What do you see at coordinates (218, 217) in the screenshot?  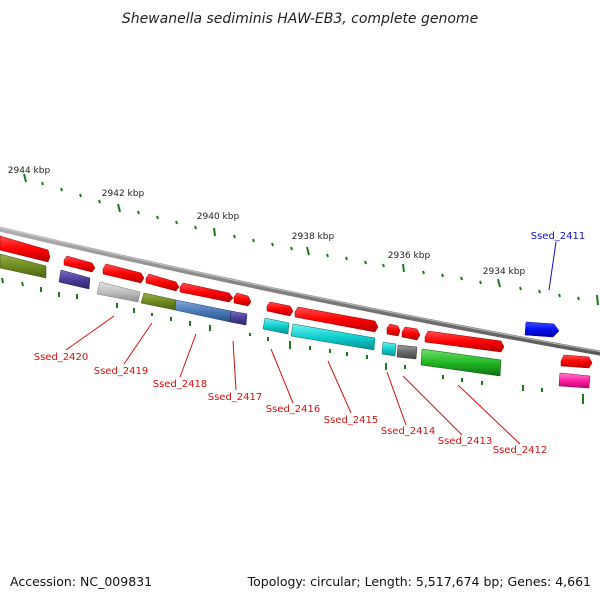 I see `tick-label: 2940 kbp` at bounding box center [218, 217].